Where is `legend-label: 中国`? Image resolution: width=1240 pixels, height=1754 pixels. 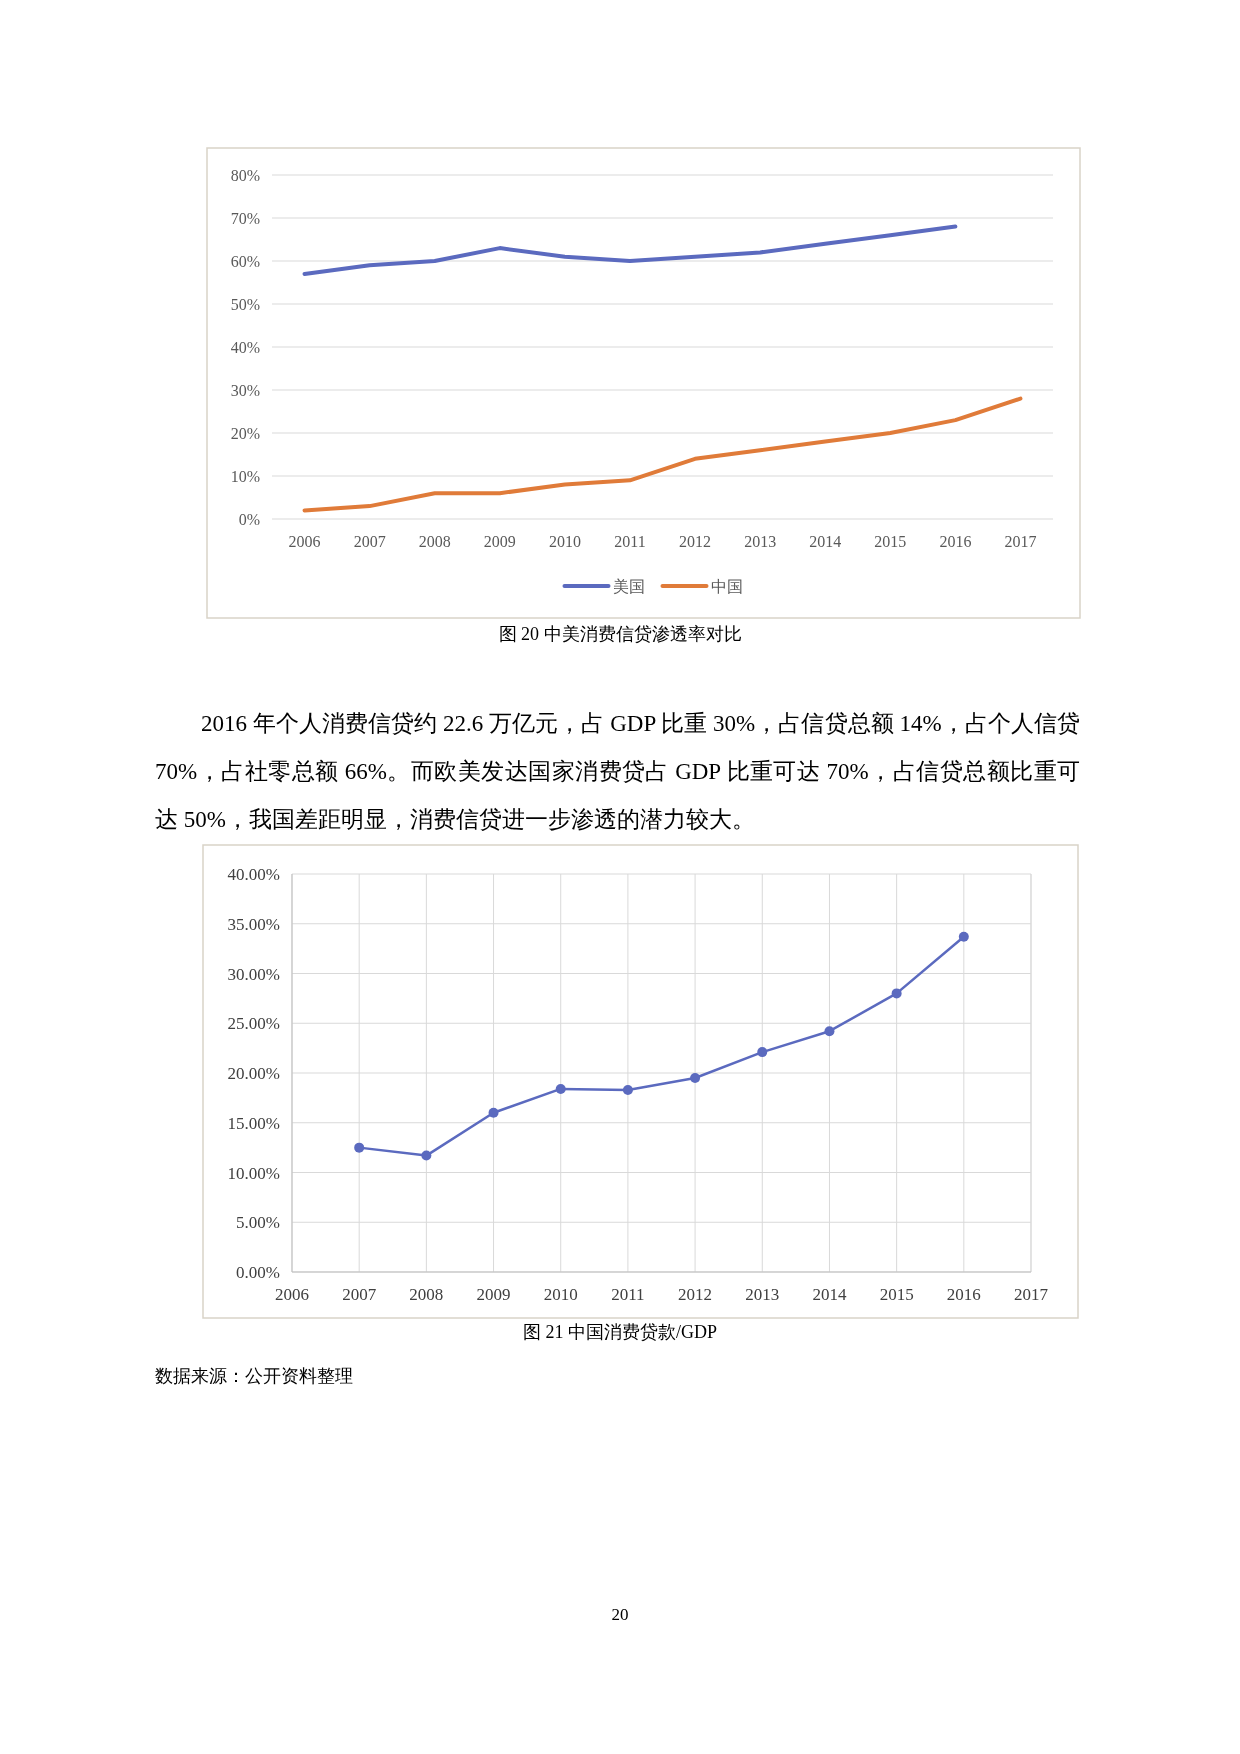 legend-label: 中国 is located at coordinates (726, 586).